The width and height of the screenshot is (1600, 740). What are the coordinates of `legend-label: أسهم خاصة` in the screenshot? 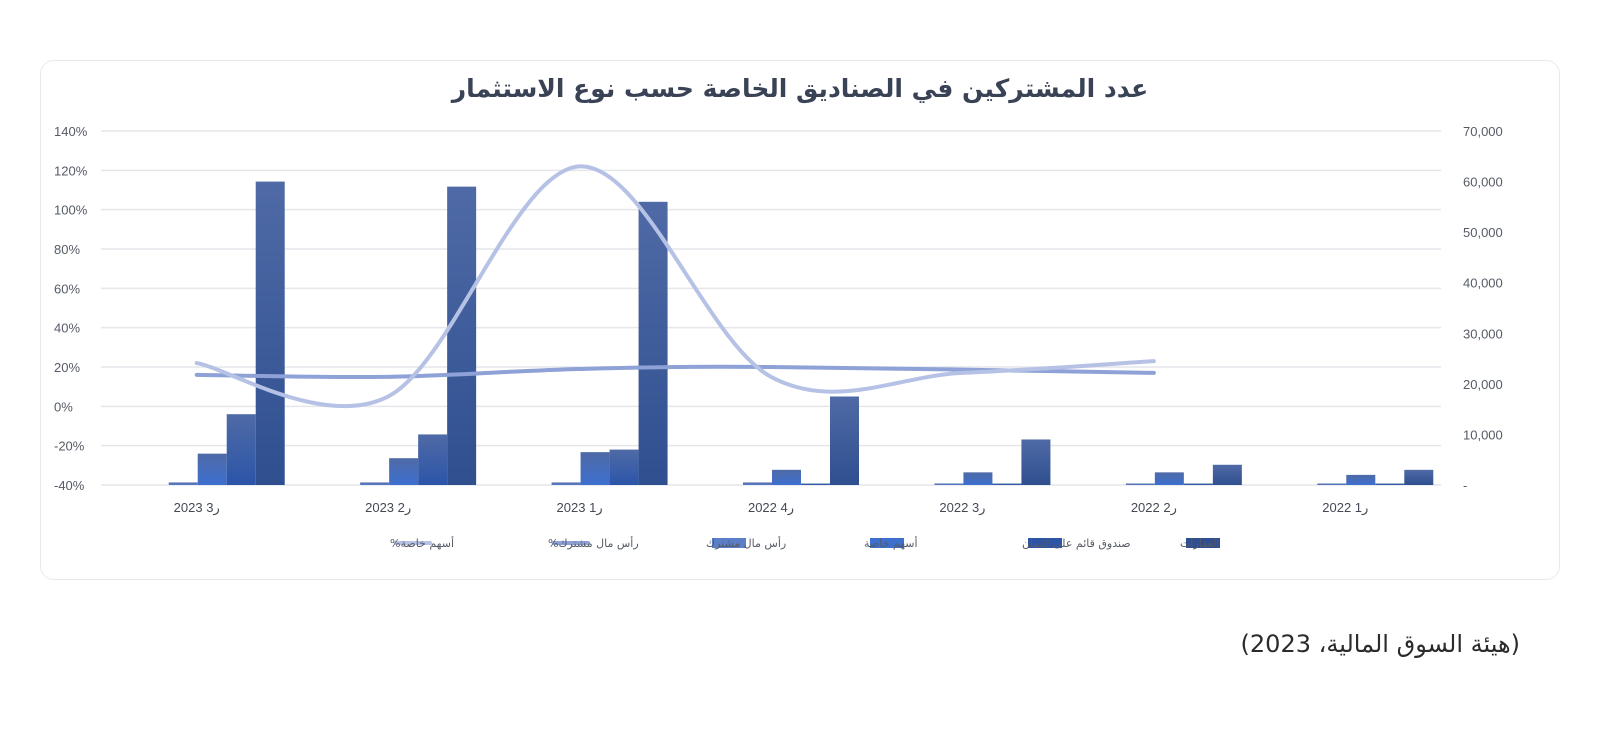 It's located at (891, 543).